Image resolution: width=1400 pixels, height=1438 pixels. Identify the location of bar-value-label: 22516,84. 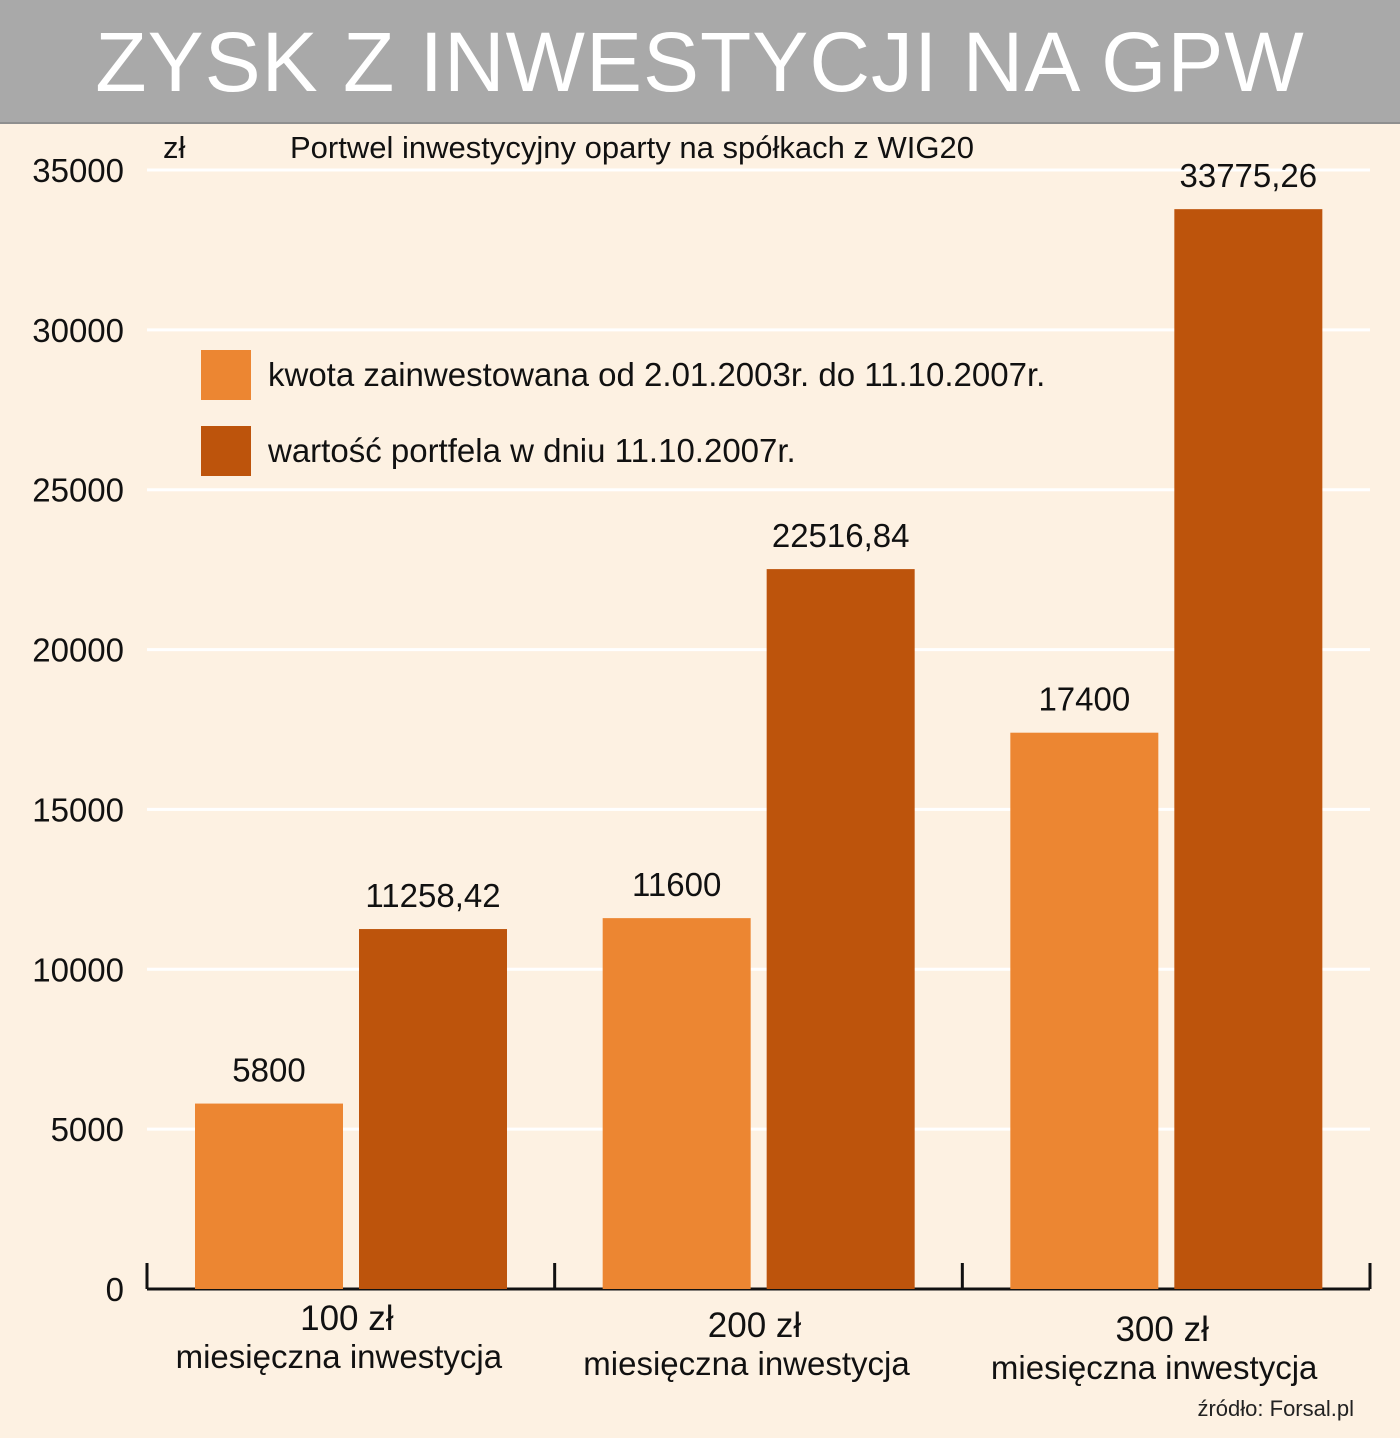
(841, 535).